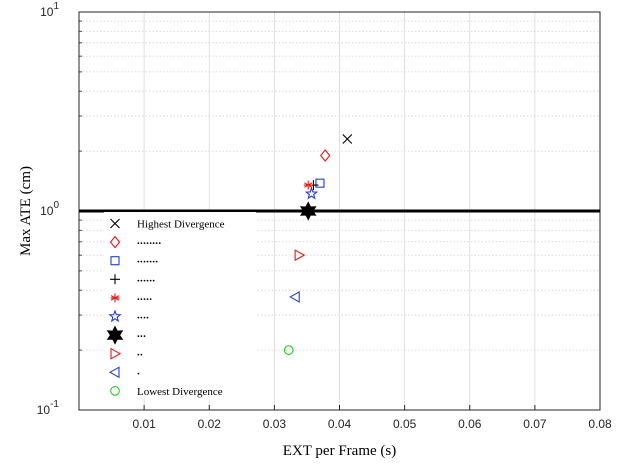 The height and width of the screenshot is (467, 638). Describe the element at coordinates (318, 244) in the screenshot. I see `data-points` at that location.